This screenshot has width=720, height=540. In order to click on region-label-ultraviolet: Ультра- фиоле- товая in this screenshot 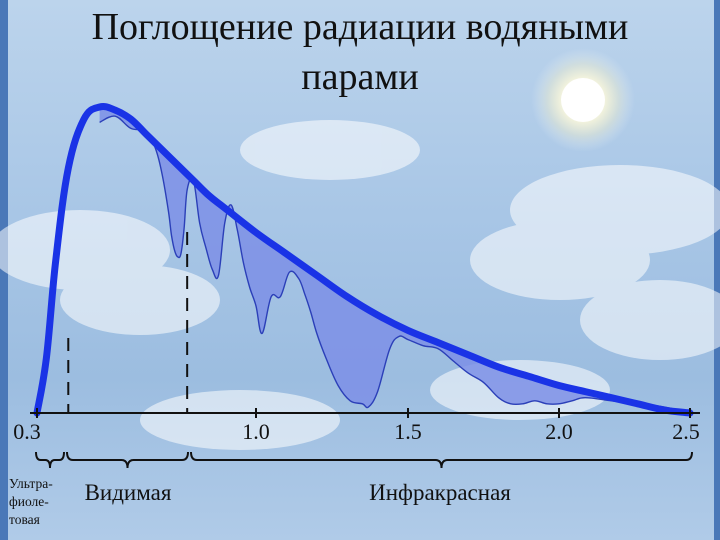, I will do `click(32, 501)`.